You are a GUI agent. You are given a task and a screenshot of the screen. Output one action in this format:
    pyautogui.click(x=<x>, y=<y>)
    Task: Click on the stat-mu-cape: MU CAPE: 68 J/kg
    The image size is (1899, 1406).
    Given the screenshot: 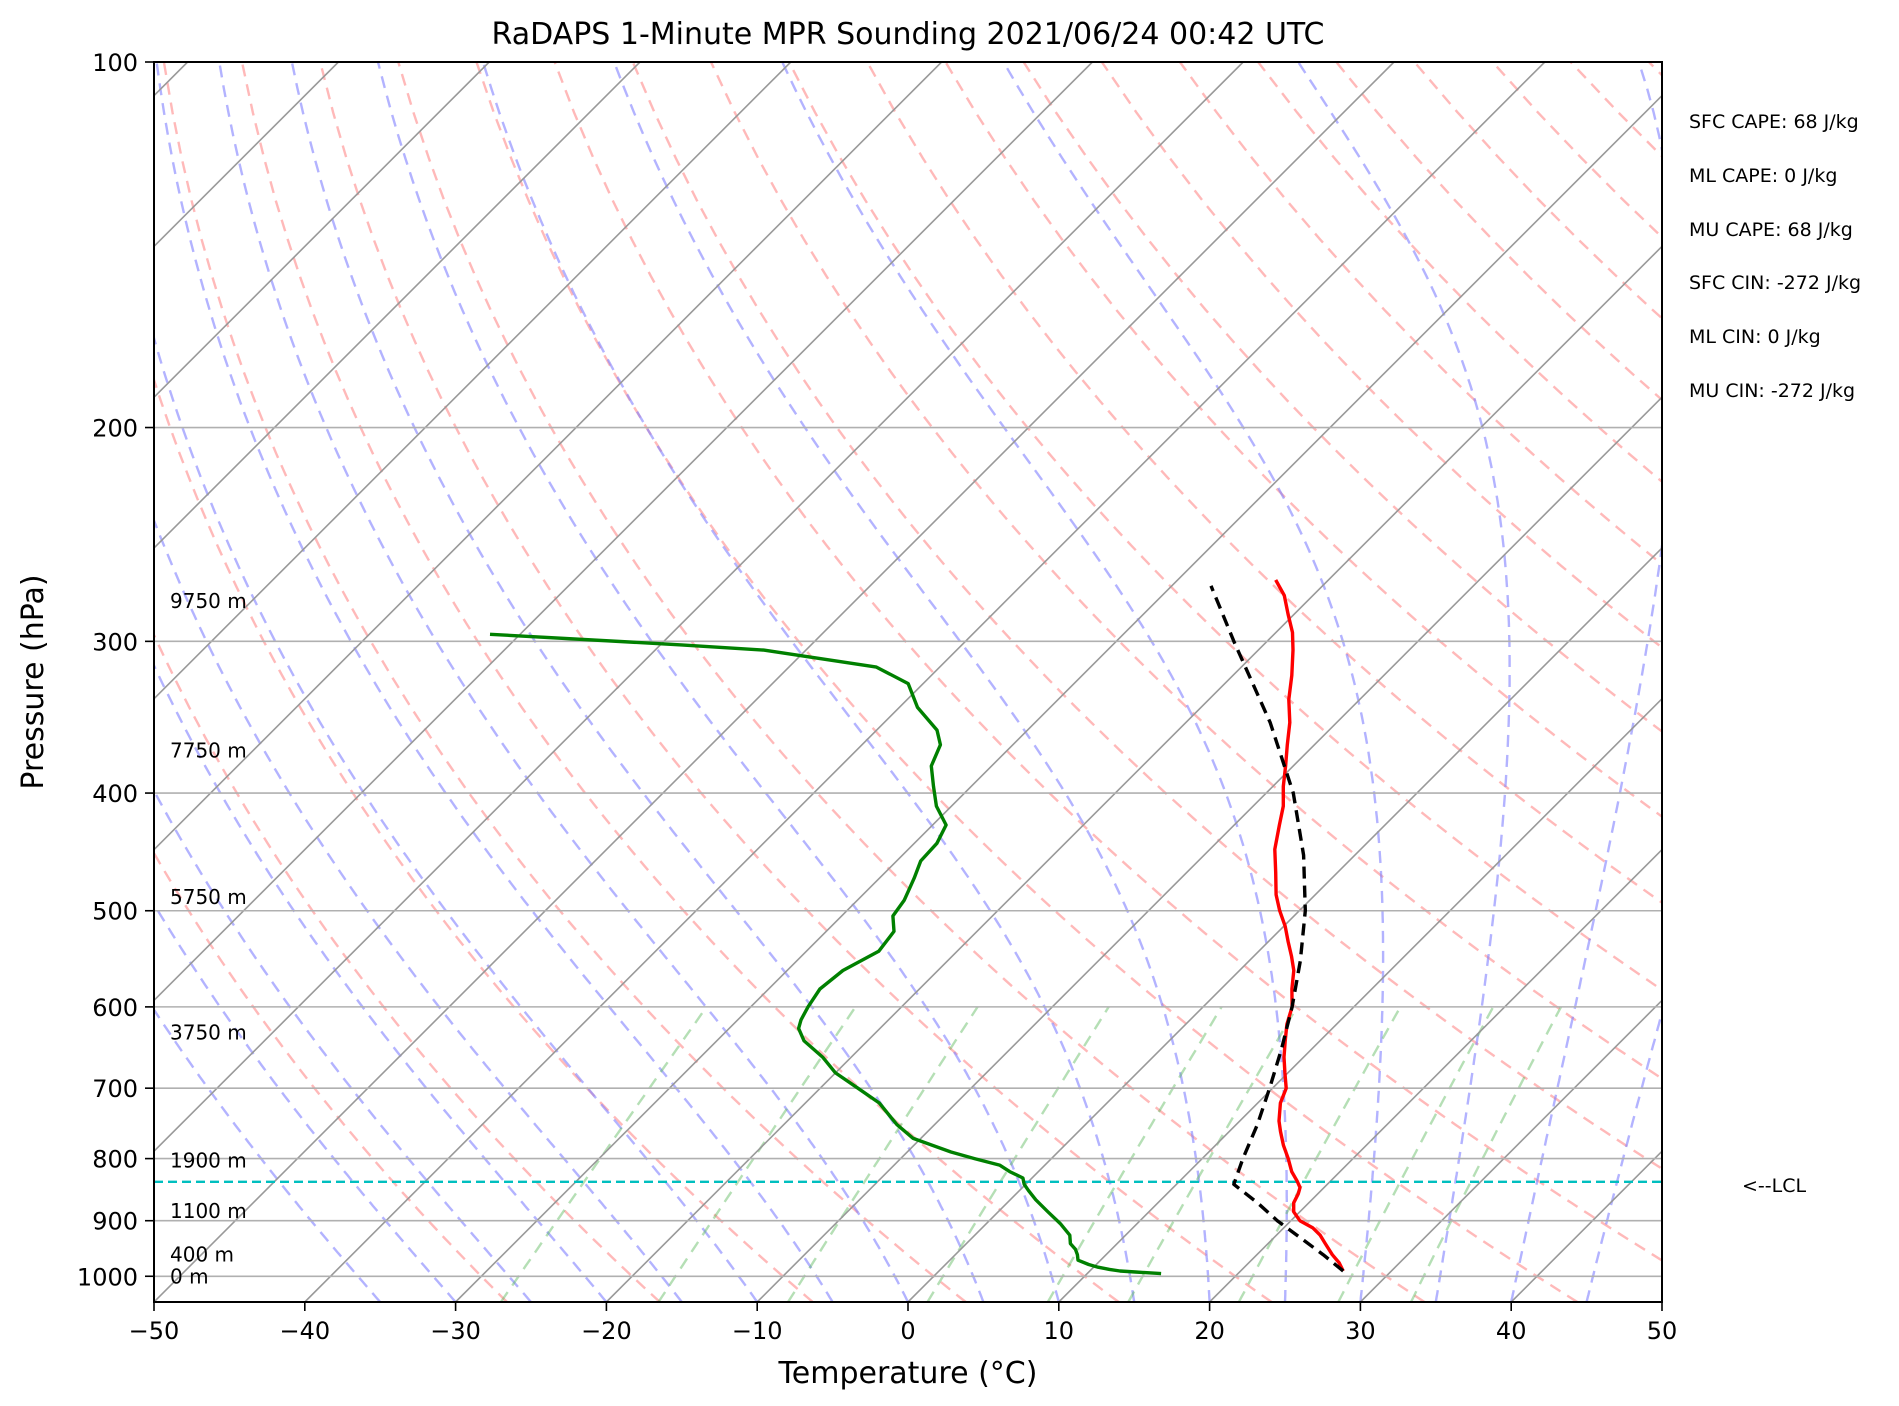 What is the action you would take?
    pyautogui.click(x=1771, y=230)
    